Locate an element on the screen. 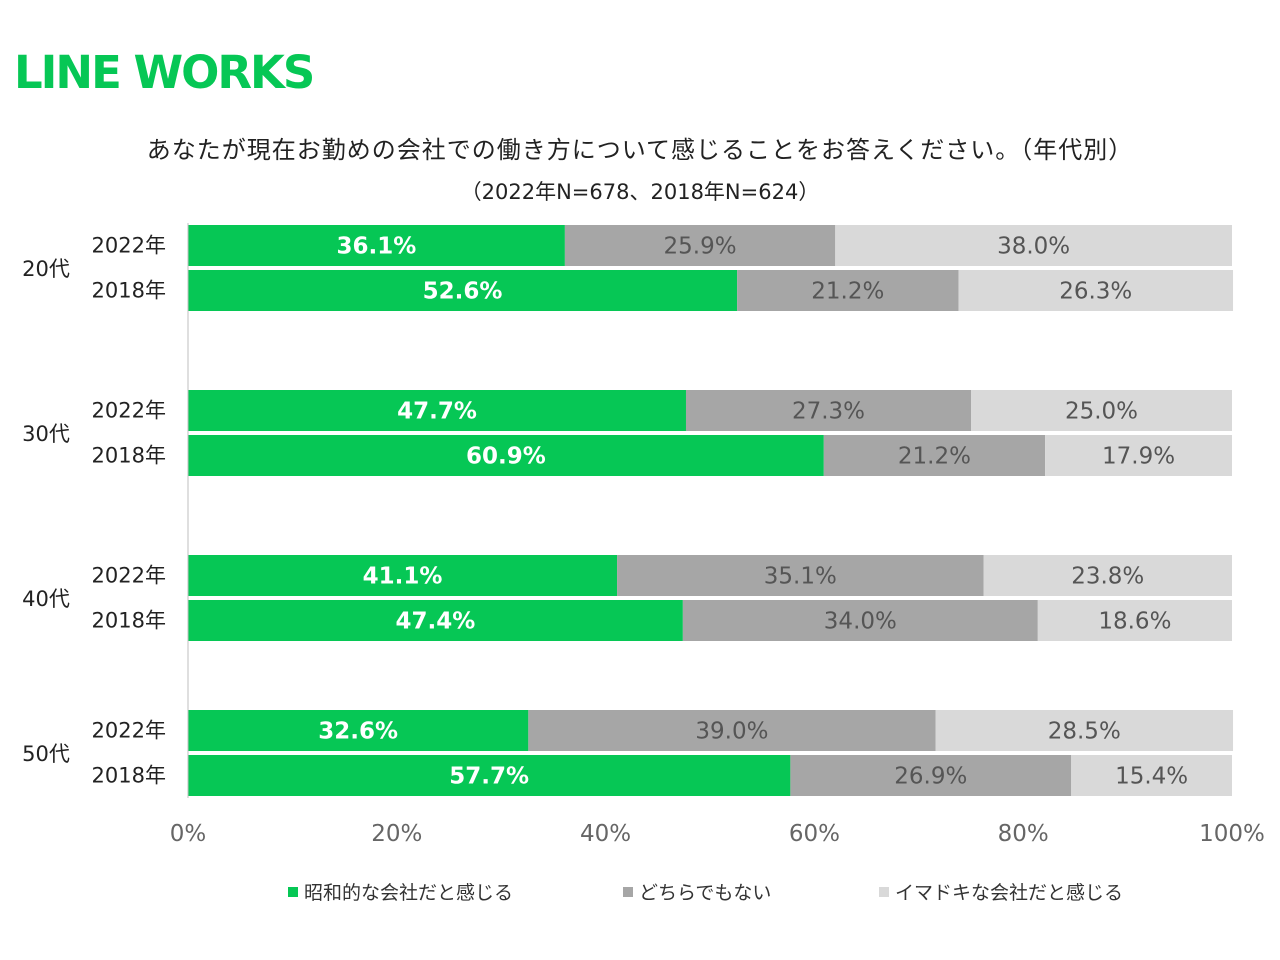 Image resolution: width=1280 pixels, height=960 pixels. data-label: 27.3% is located at coordinates (828, 412).